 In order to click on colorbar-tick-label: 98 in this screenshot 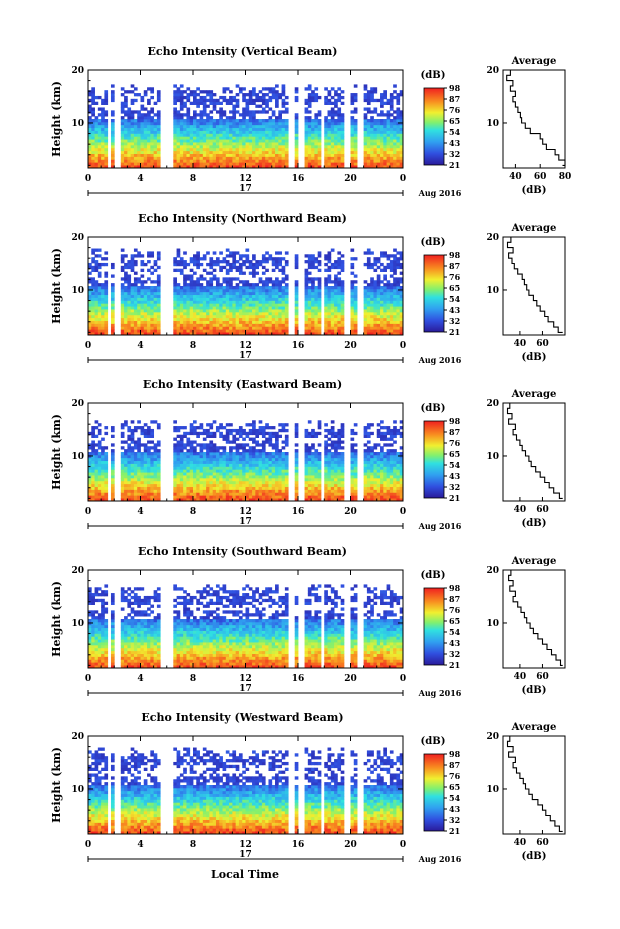, I will do `click(455, 88)`.